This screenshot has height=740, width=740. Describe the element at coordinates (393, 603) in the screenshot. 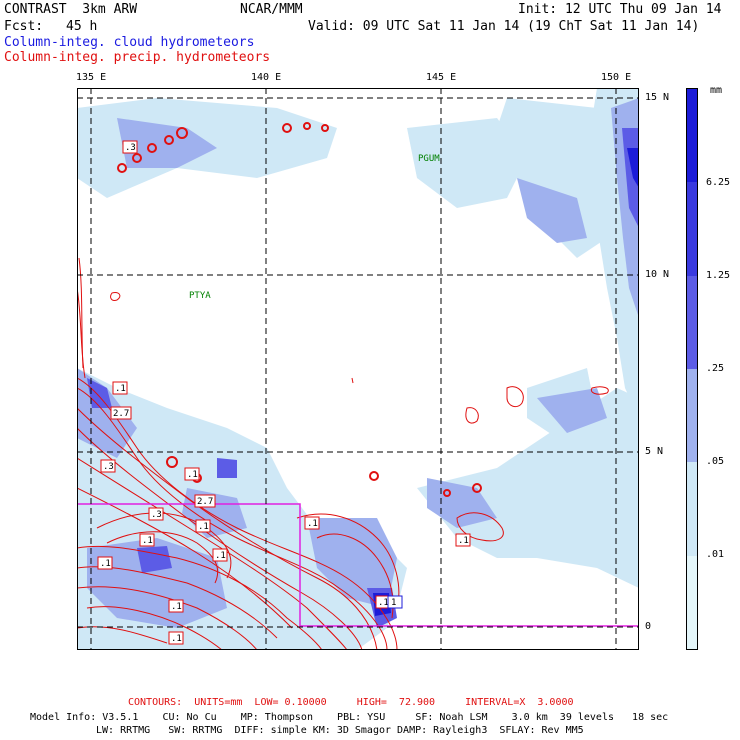

I see `contour-label: 1` at that location.